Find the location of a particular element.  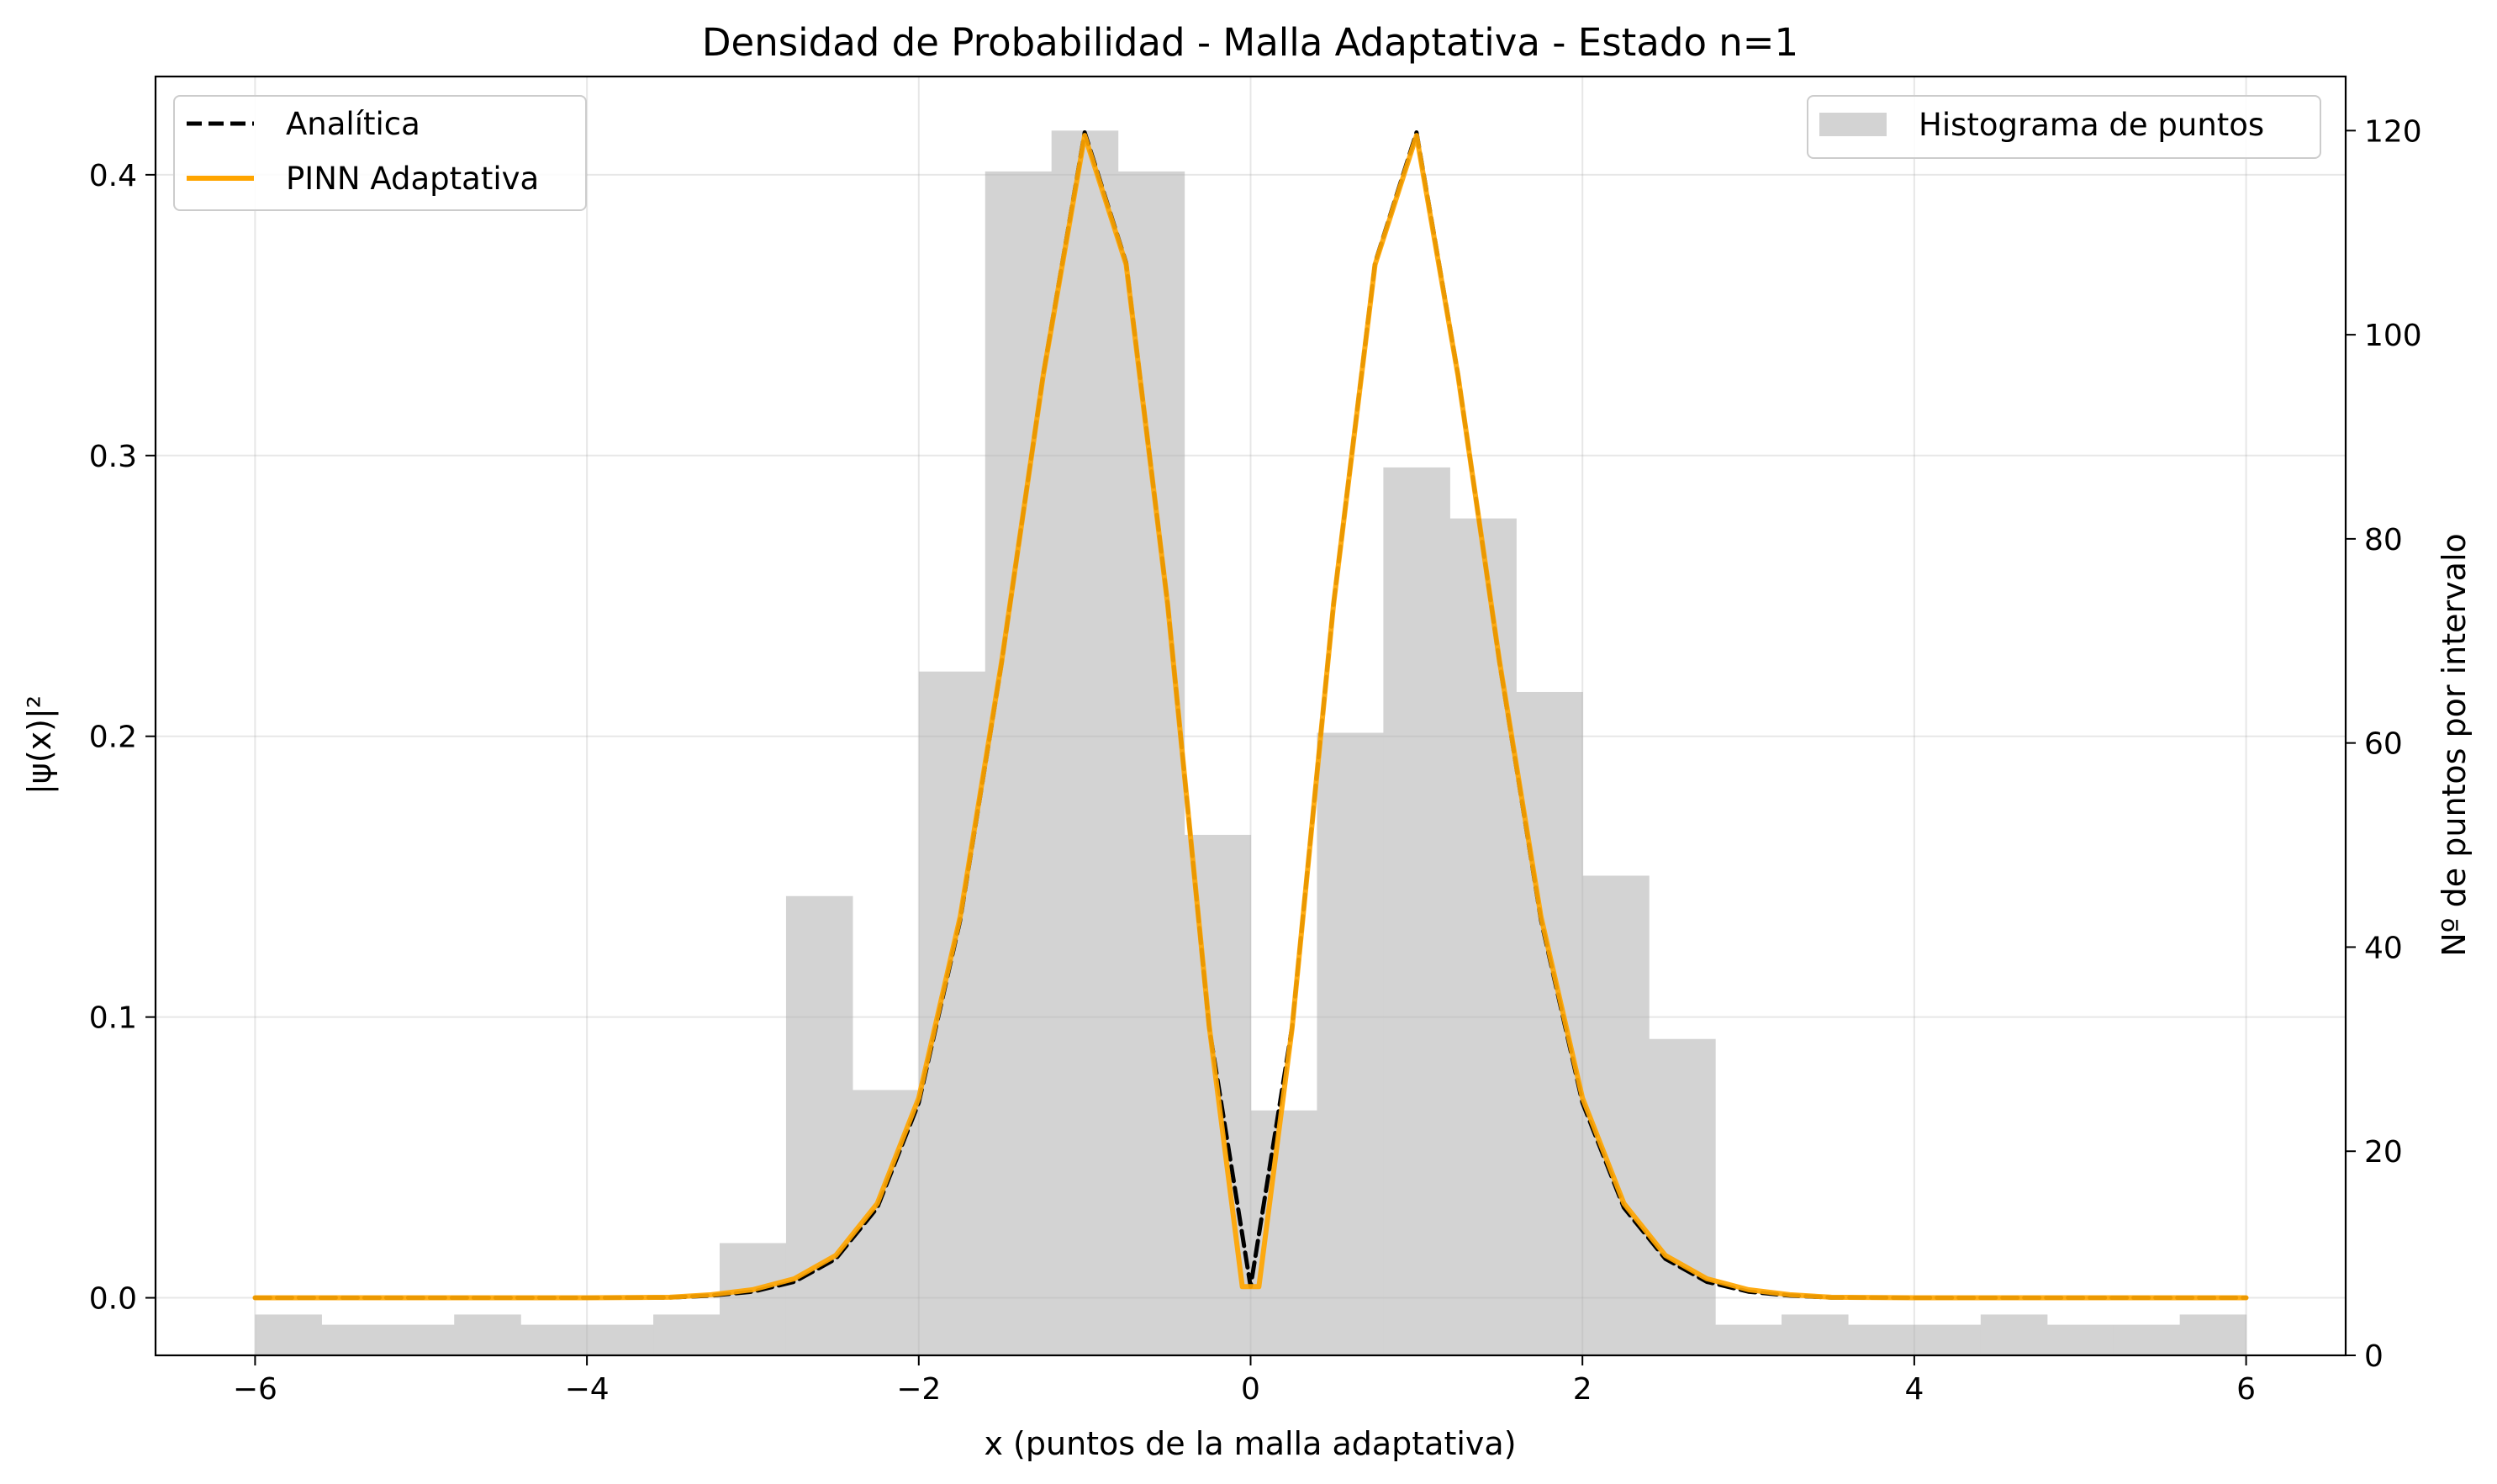

y-right-axis-label: Nº de puntos por intervalo is located at coordinates (2454, 745).